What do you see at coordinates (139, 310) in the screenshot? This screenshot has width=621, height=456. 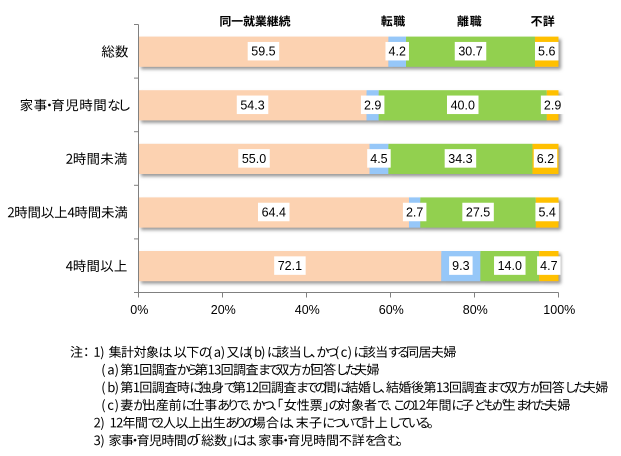 I see `svg-text: 0%` at bounding box center [139, 310].